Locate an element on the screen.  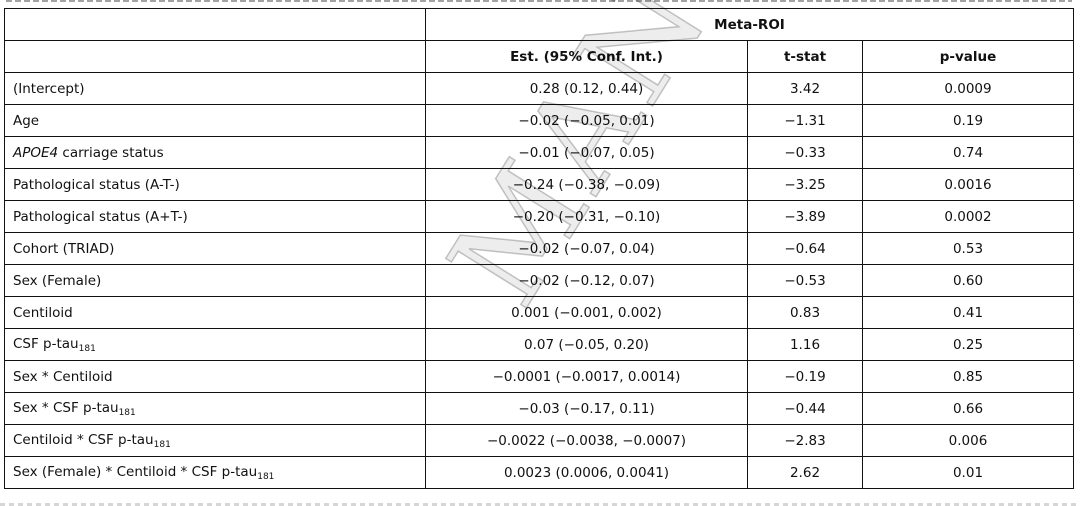
table-row: Centiloid 0.001 (−0.001, 0.002) 0.83 0.41 is located at coordinates (539, 312).